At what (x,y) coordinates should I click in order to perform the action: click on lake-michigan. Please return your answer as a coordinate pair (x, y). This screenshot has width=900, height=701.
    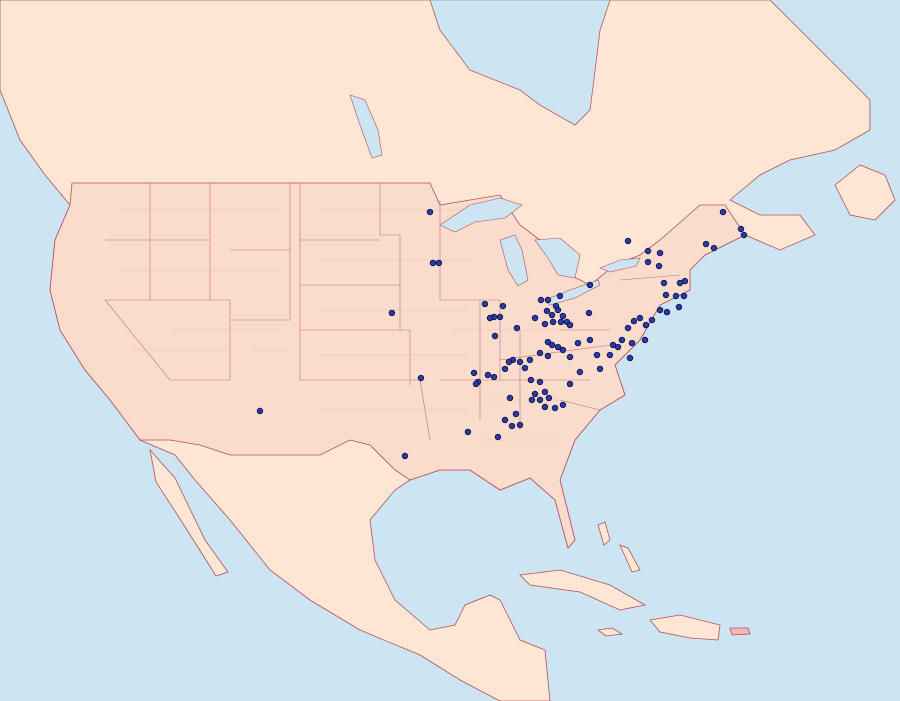
    Looking at the image, I should click on (514, 260).